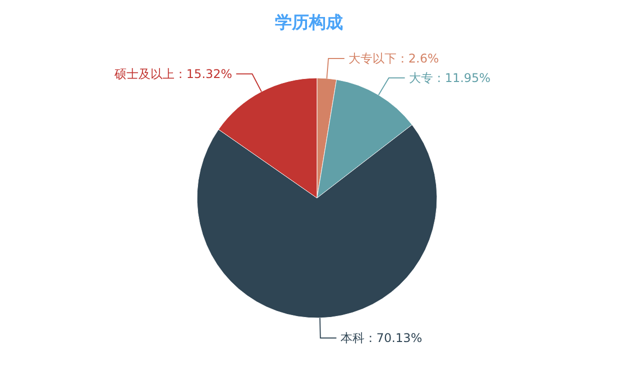 Image resolution: width=618 pixels, height=382 pixels. What do you see at coordinates (393, 59) in the screenshot?
I see `slice-label: 大专以下：2.6%` at bounding box center [393, 59].